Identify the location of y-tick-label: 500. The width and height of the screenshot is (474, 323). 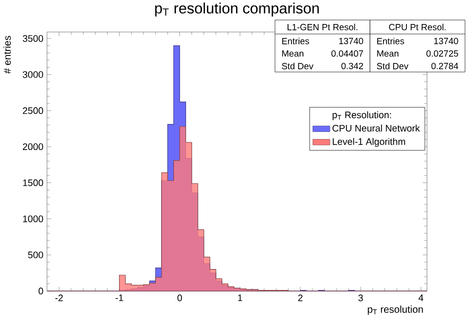
(36, 255).